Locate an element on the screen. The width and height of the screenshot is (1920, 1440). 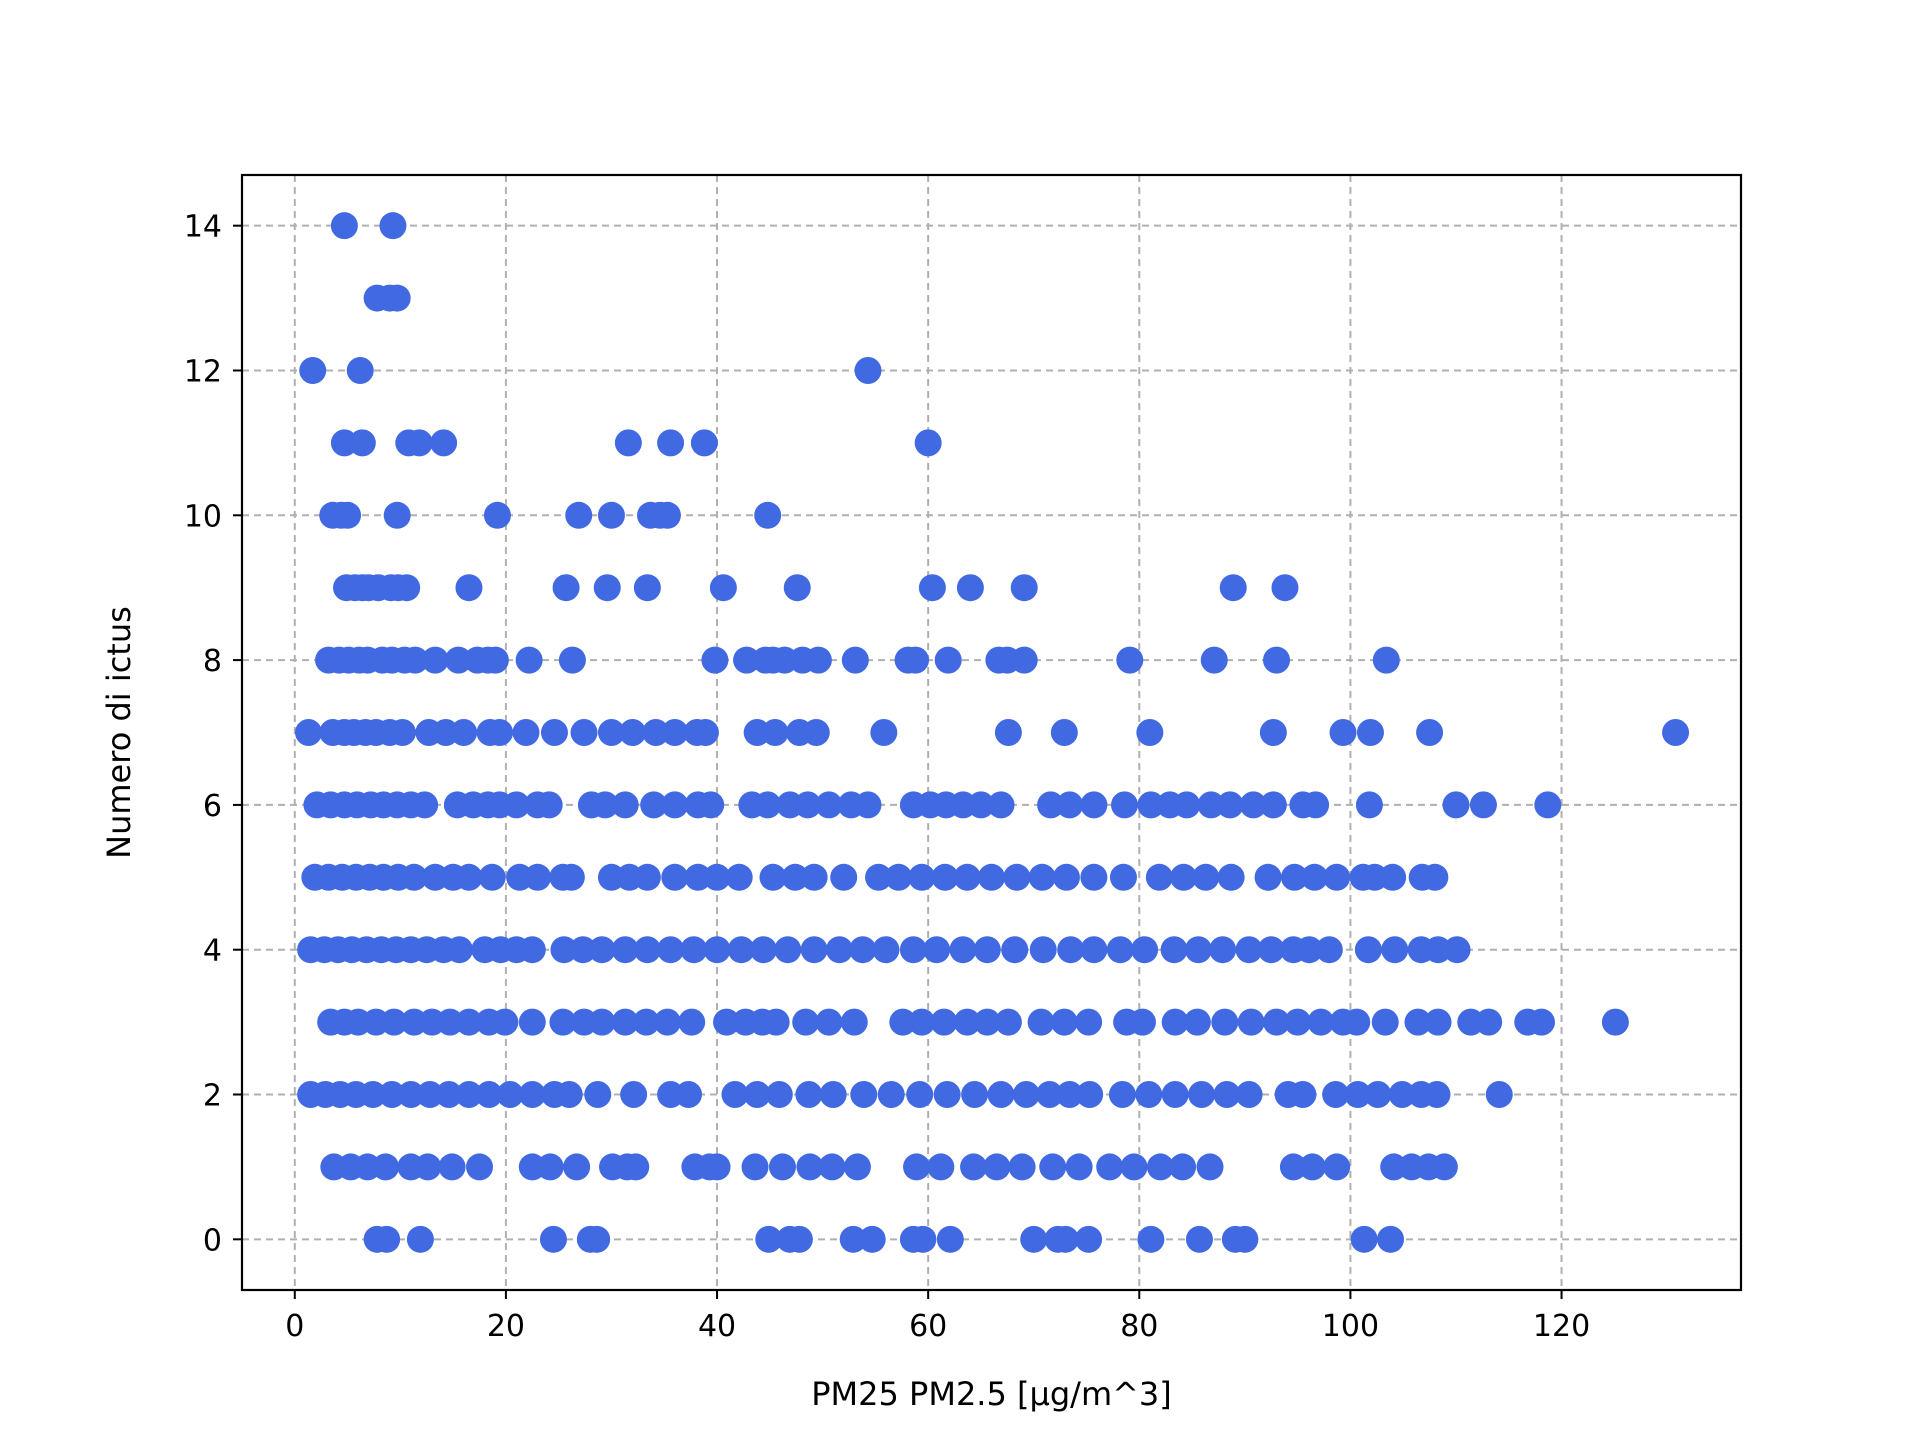
y-tick-label: 2 is located at coordinates (212, 1096).